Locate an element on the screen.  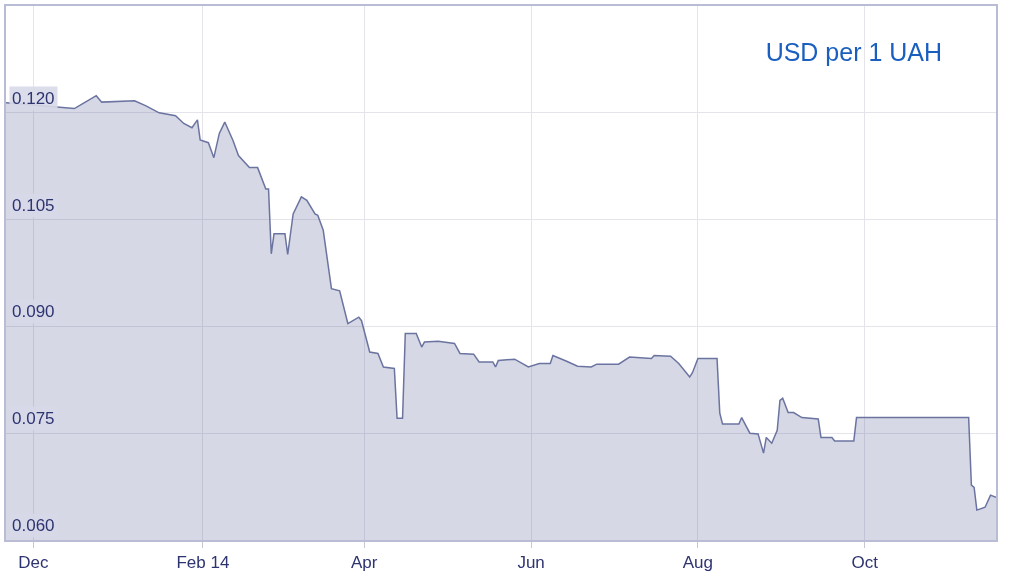
y-tick-label: 0.105 is located at coordinates (33, 205).